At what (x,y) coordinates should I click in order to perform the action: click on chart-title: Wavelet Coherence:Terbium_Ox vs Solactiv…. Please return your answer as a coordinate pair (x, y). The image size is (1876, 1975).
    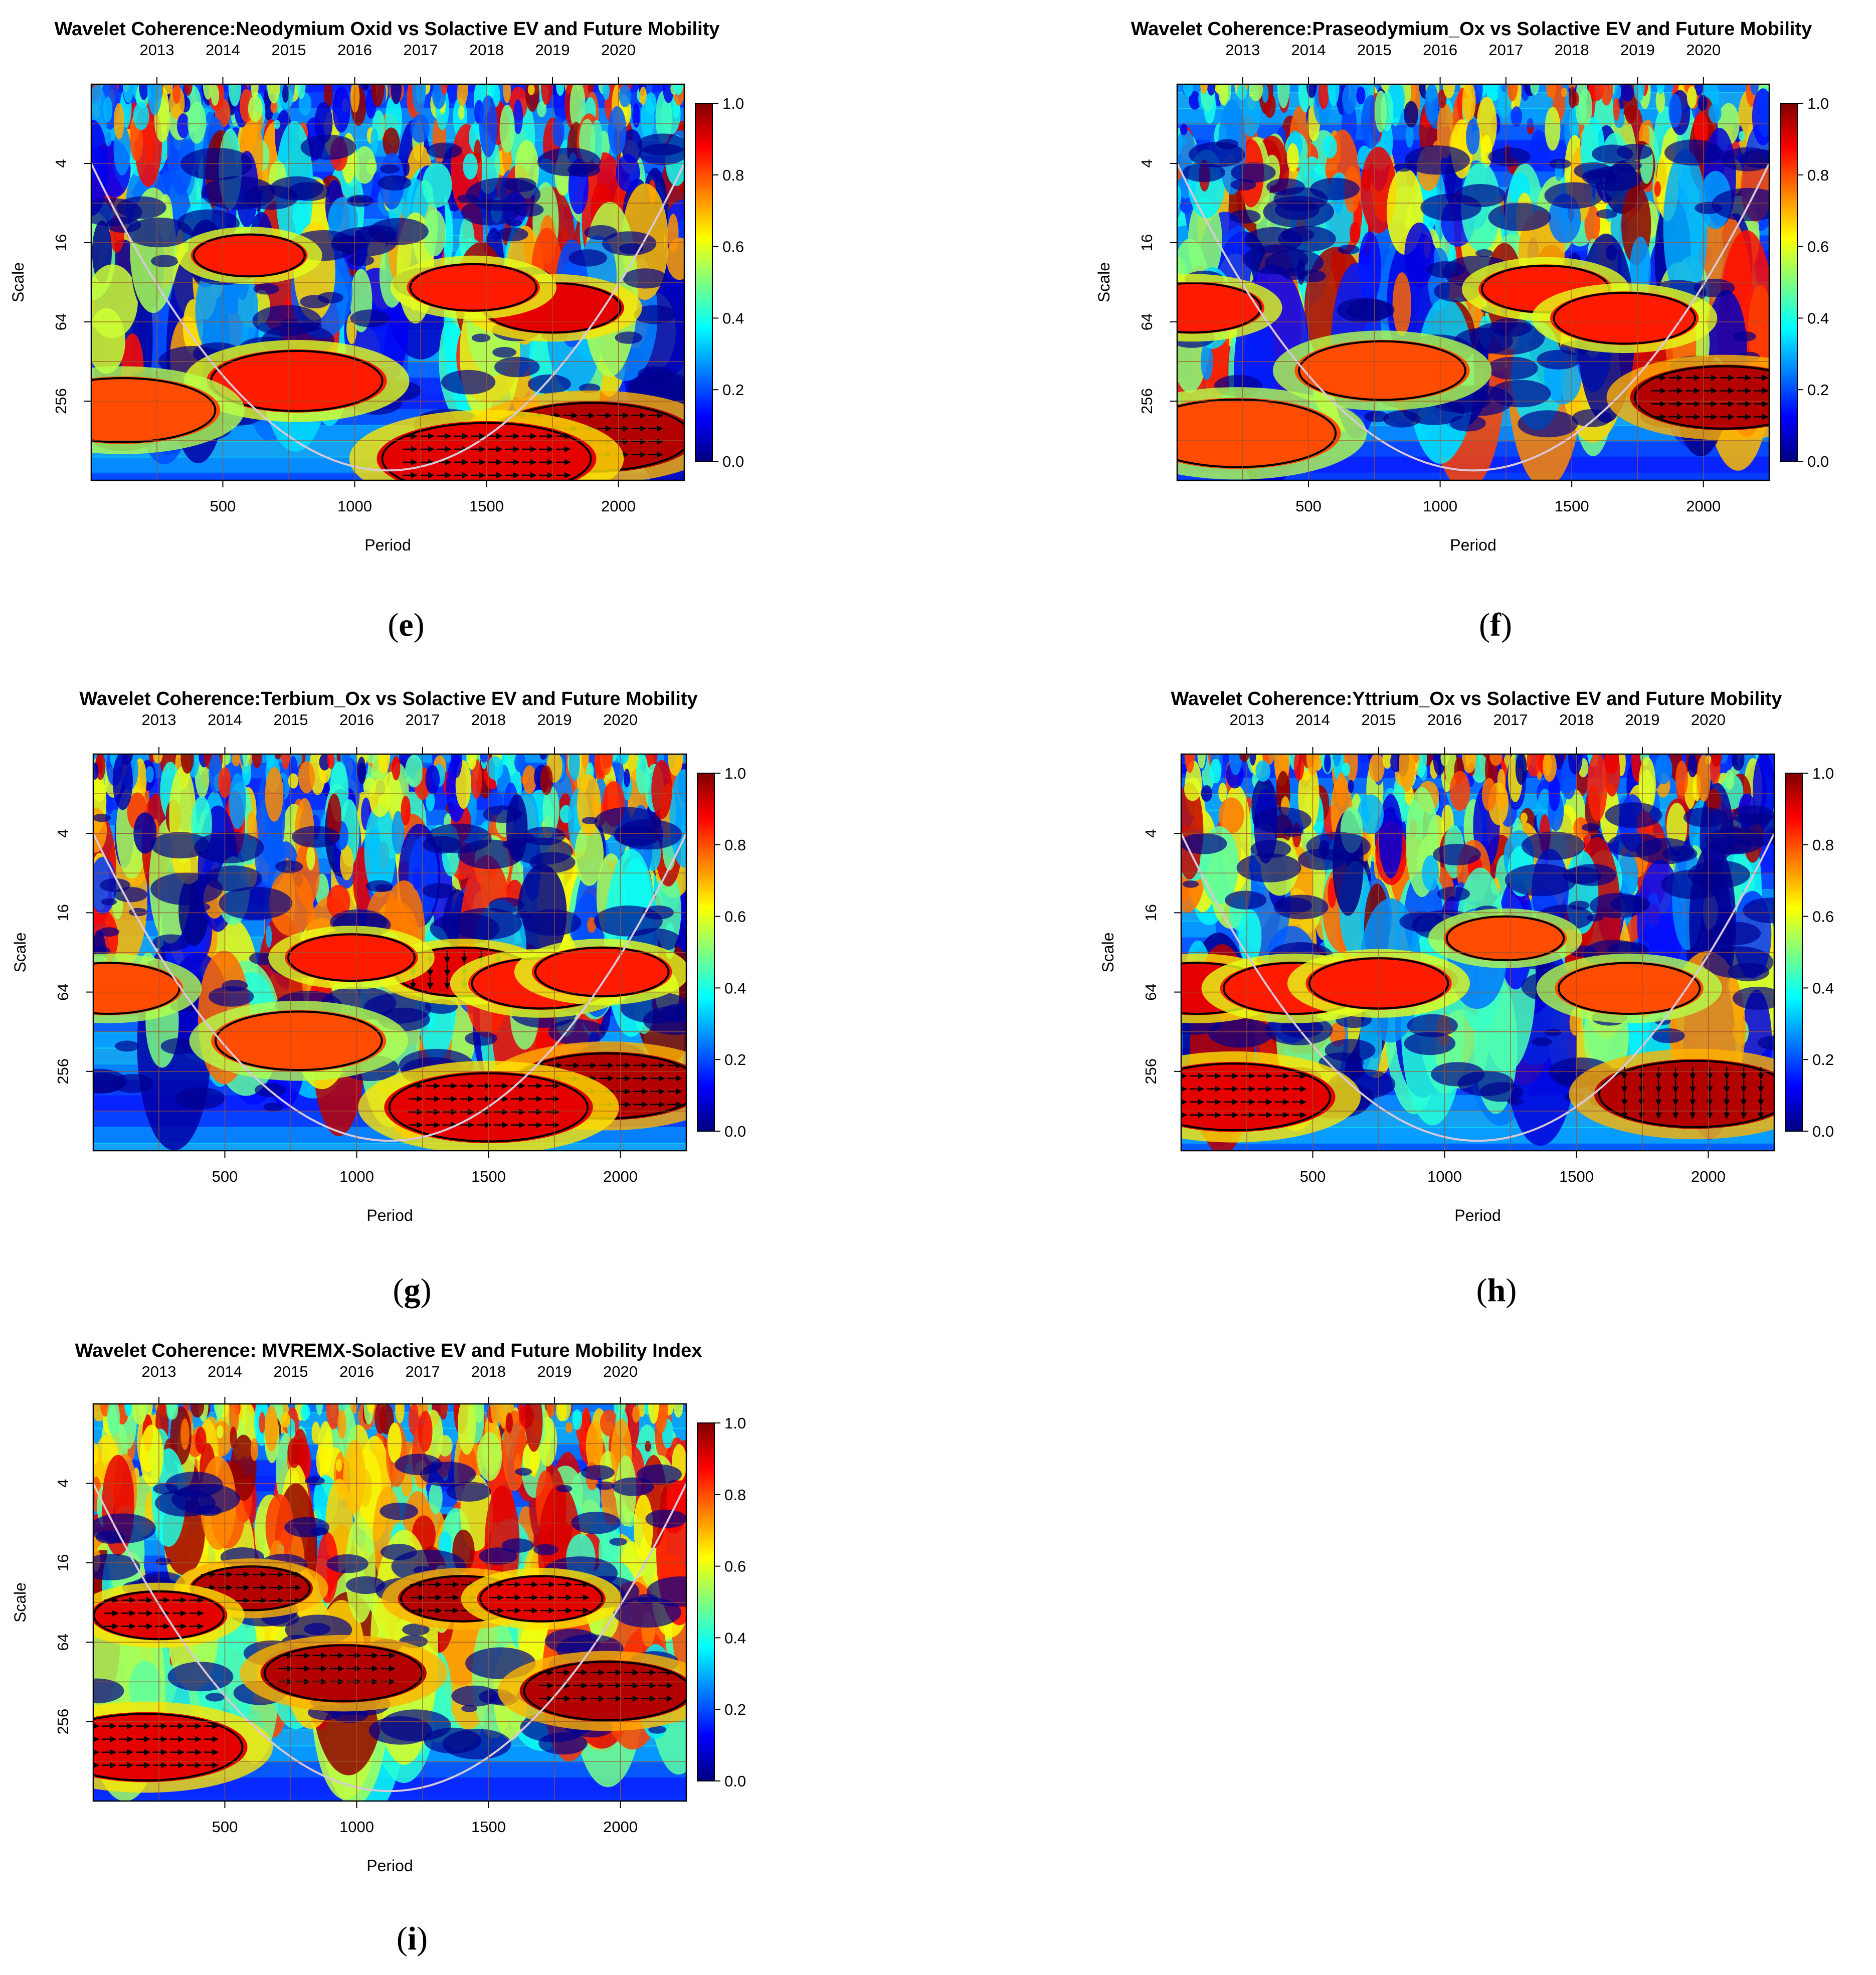
    Looking at the image, I should click on (388, 698).